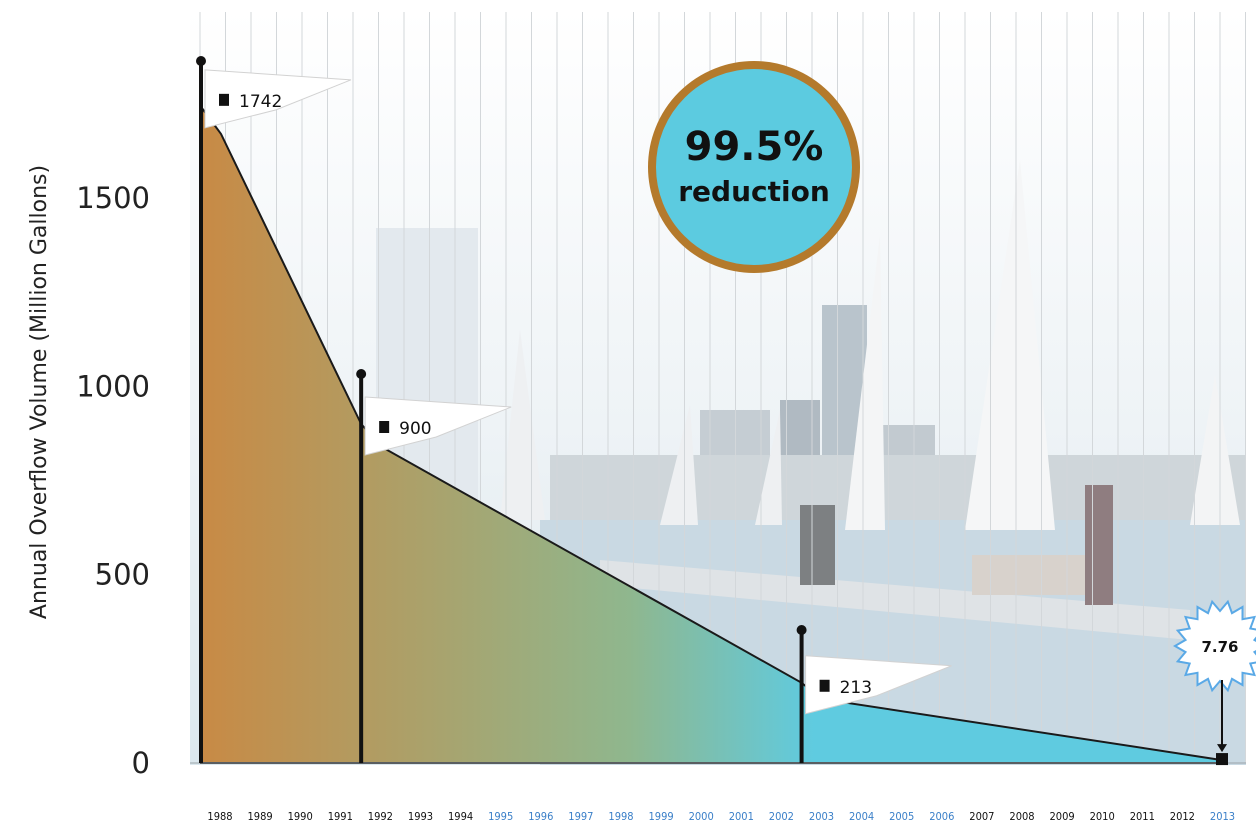  I want to click on milestone-value-label: 213, so click(856, 688).